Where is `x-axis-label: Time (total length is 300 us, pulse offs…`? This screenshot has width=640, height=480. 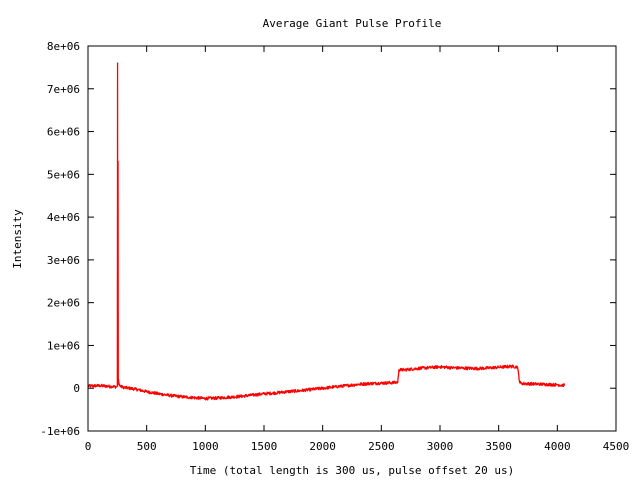 x-axis-label: Time (total length is 300 us, pulse offs… is located at coordinates (352, 470).